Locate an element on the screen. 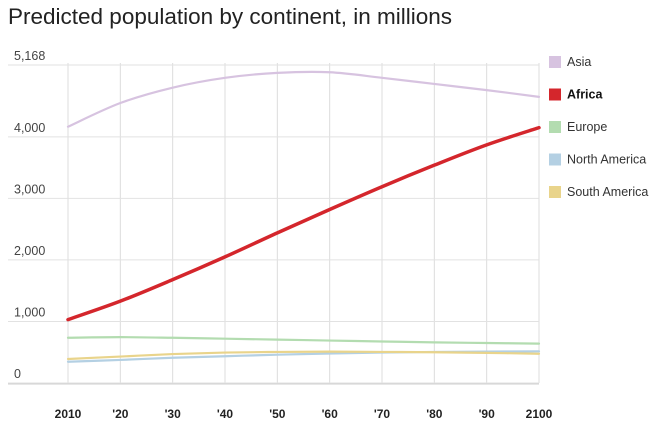 This screenshot has height=427, width=660. x-tick-label: '90 is located at coordinates (487, 414).